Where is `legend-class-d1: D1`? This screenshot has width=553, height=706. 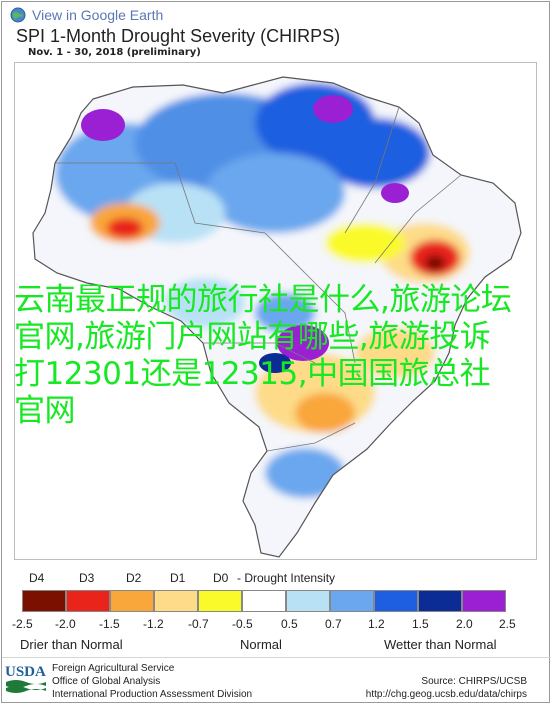 legend-class-d1: D1 is located at coordinates (178, 578).